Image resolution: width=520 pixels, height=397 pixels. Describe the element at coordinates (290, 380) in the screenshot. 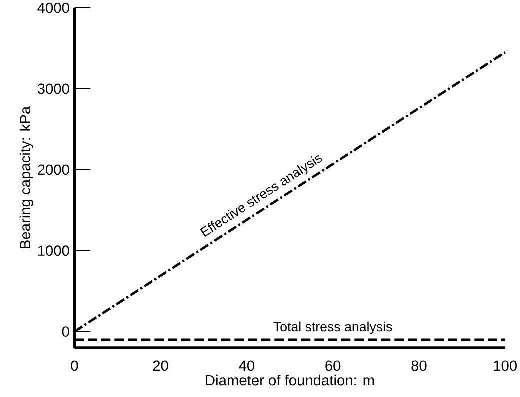

I see `x-axis-title: Diameter of foundation: m` at that location.